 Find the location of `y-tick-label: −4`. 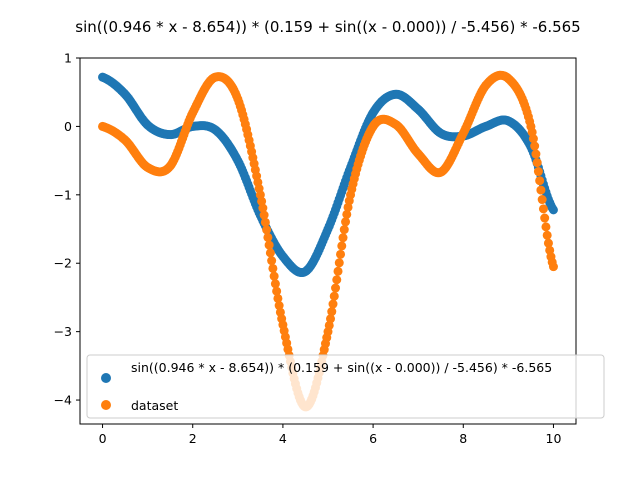

y-tick-label: −4 is located at coordinates (63, 400).